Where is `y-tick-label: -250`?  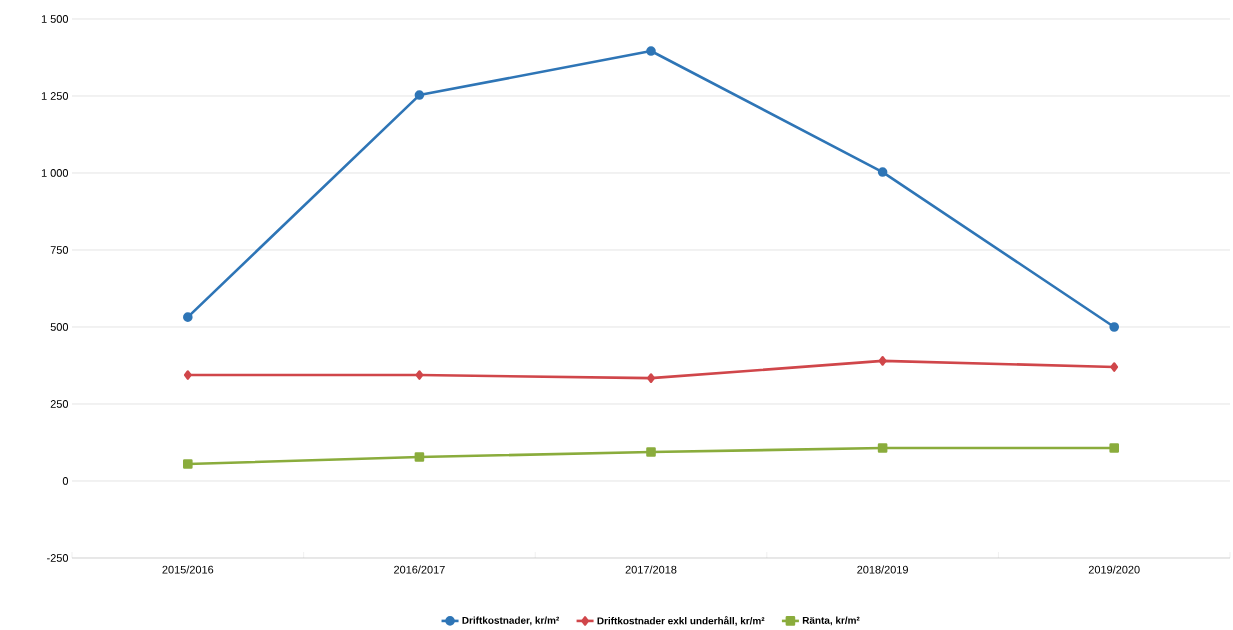 y-tick-label: -250 is located at coordinates (58, 558).